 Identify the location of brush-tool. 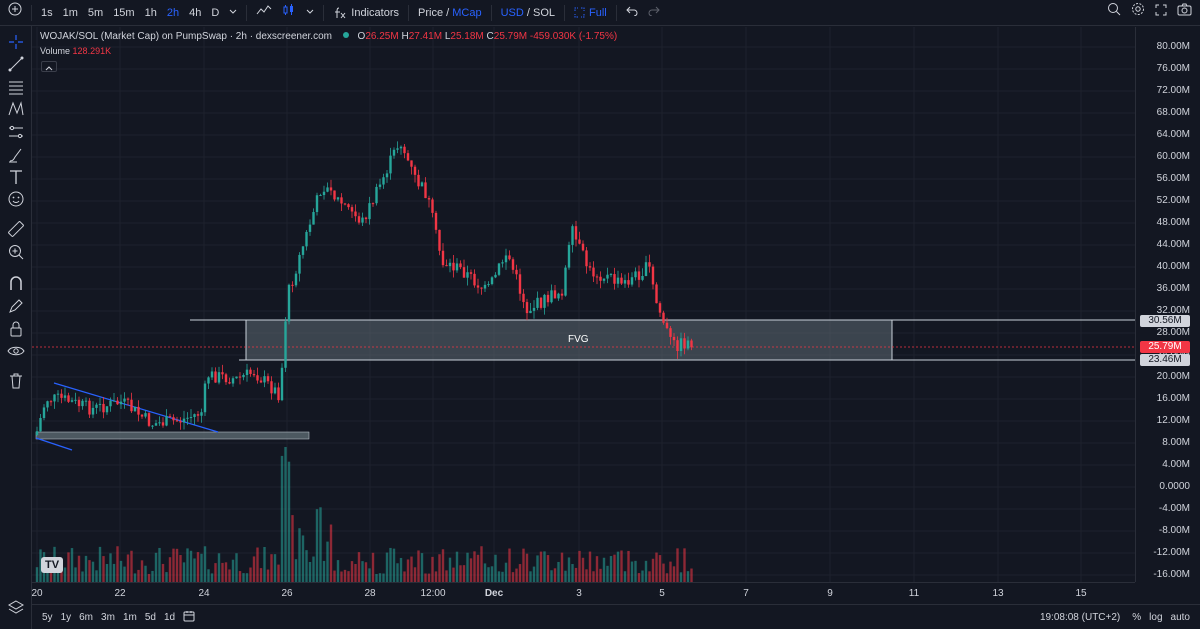
(16, 155).